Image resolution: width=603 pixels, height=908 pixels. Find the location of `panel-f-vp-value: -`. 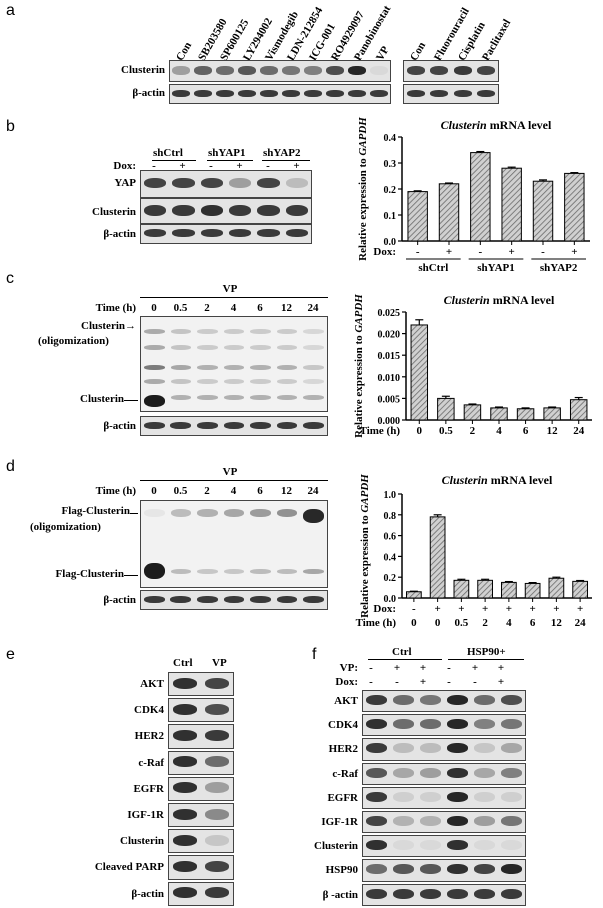

panel-f-vp-value: - is located at coordinates (449, 668).